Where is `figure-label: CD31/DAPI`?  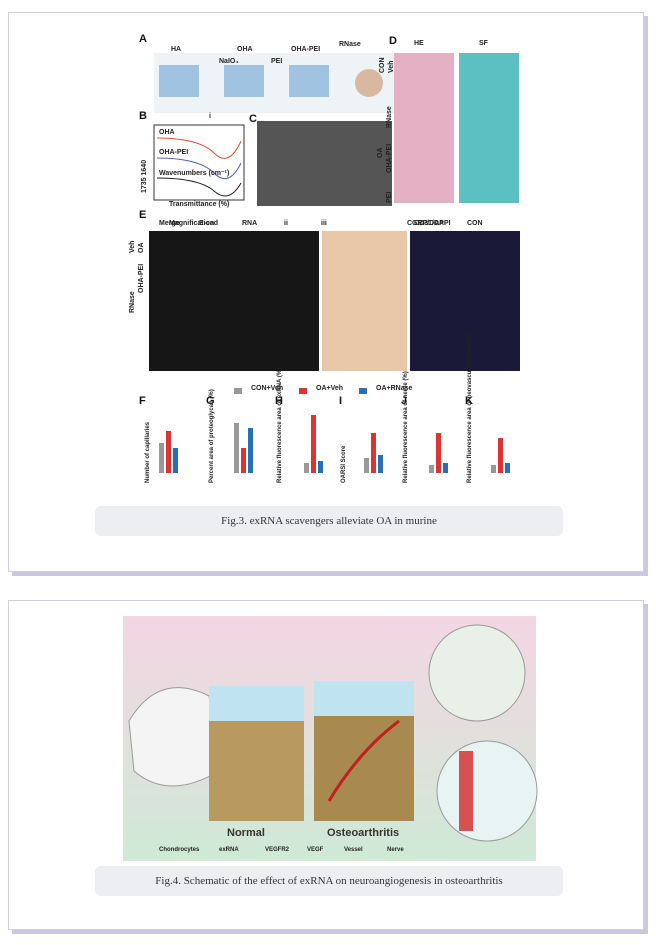
figure-label: CD31/DAPI is located at coordinates (432, 223).